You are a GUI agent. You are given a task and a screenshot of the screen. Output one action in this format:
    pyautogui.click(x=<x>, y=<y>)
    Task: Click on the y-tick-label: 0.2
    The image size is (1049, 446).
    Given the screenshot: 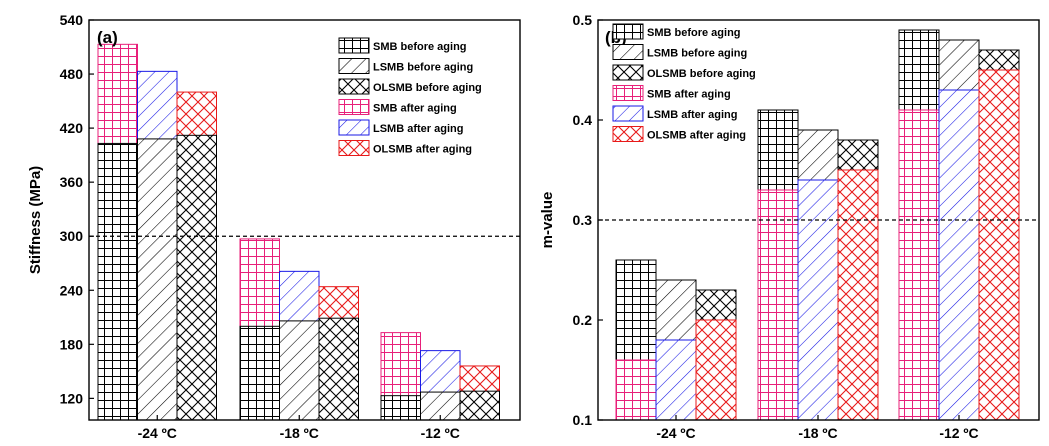 What is the action you would take?
    pyautogui.click(x=583, y=320)
    